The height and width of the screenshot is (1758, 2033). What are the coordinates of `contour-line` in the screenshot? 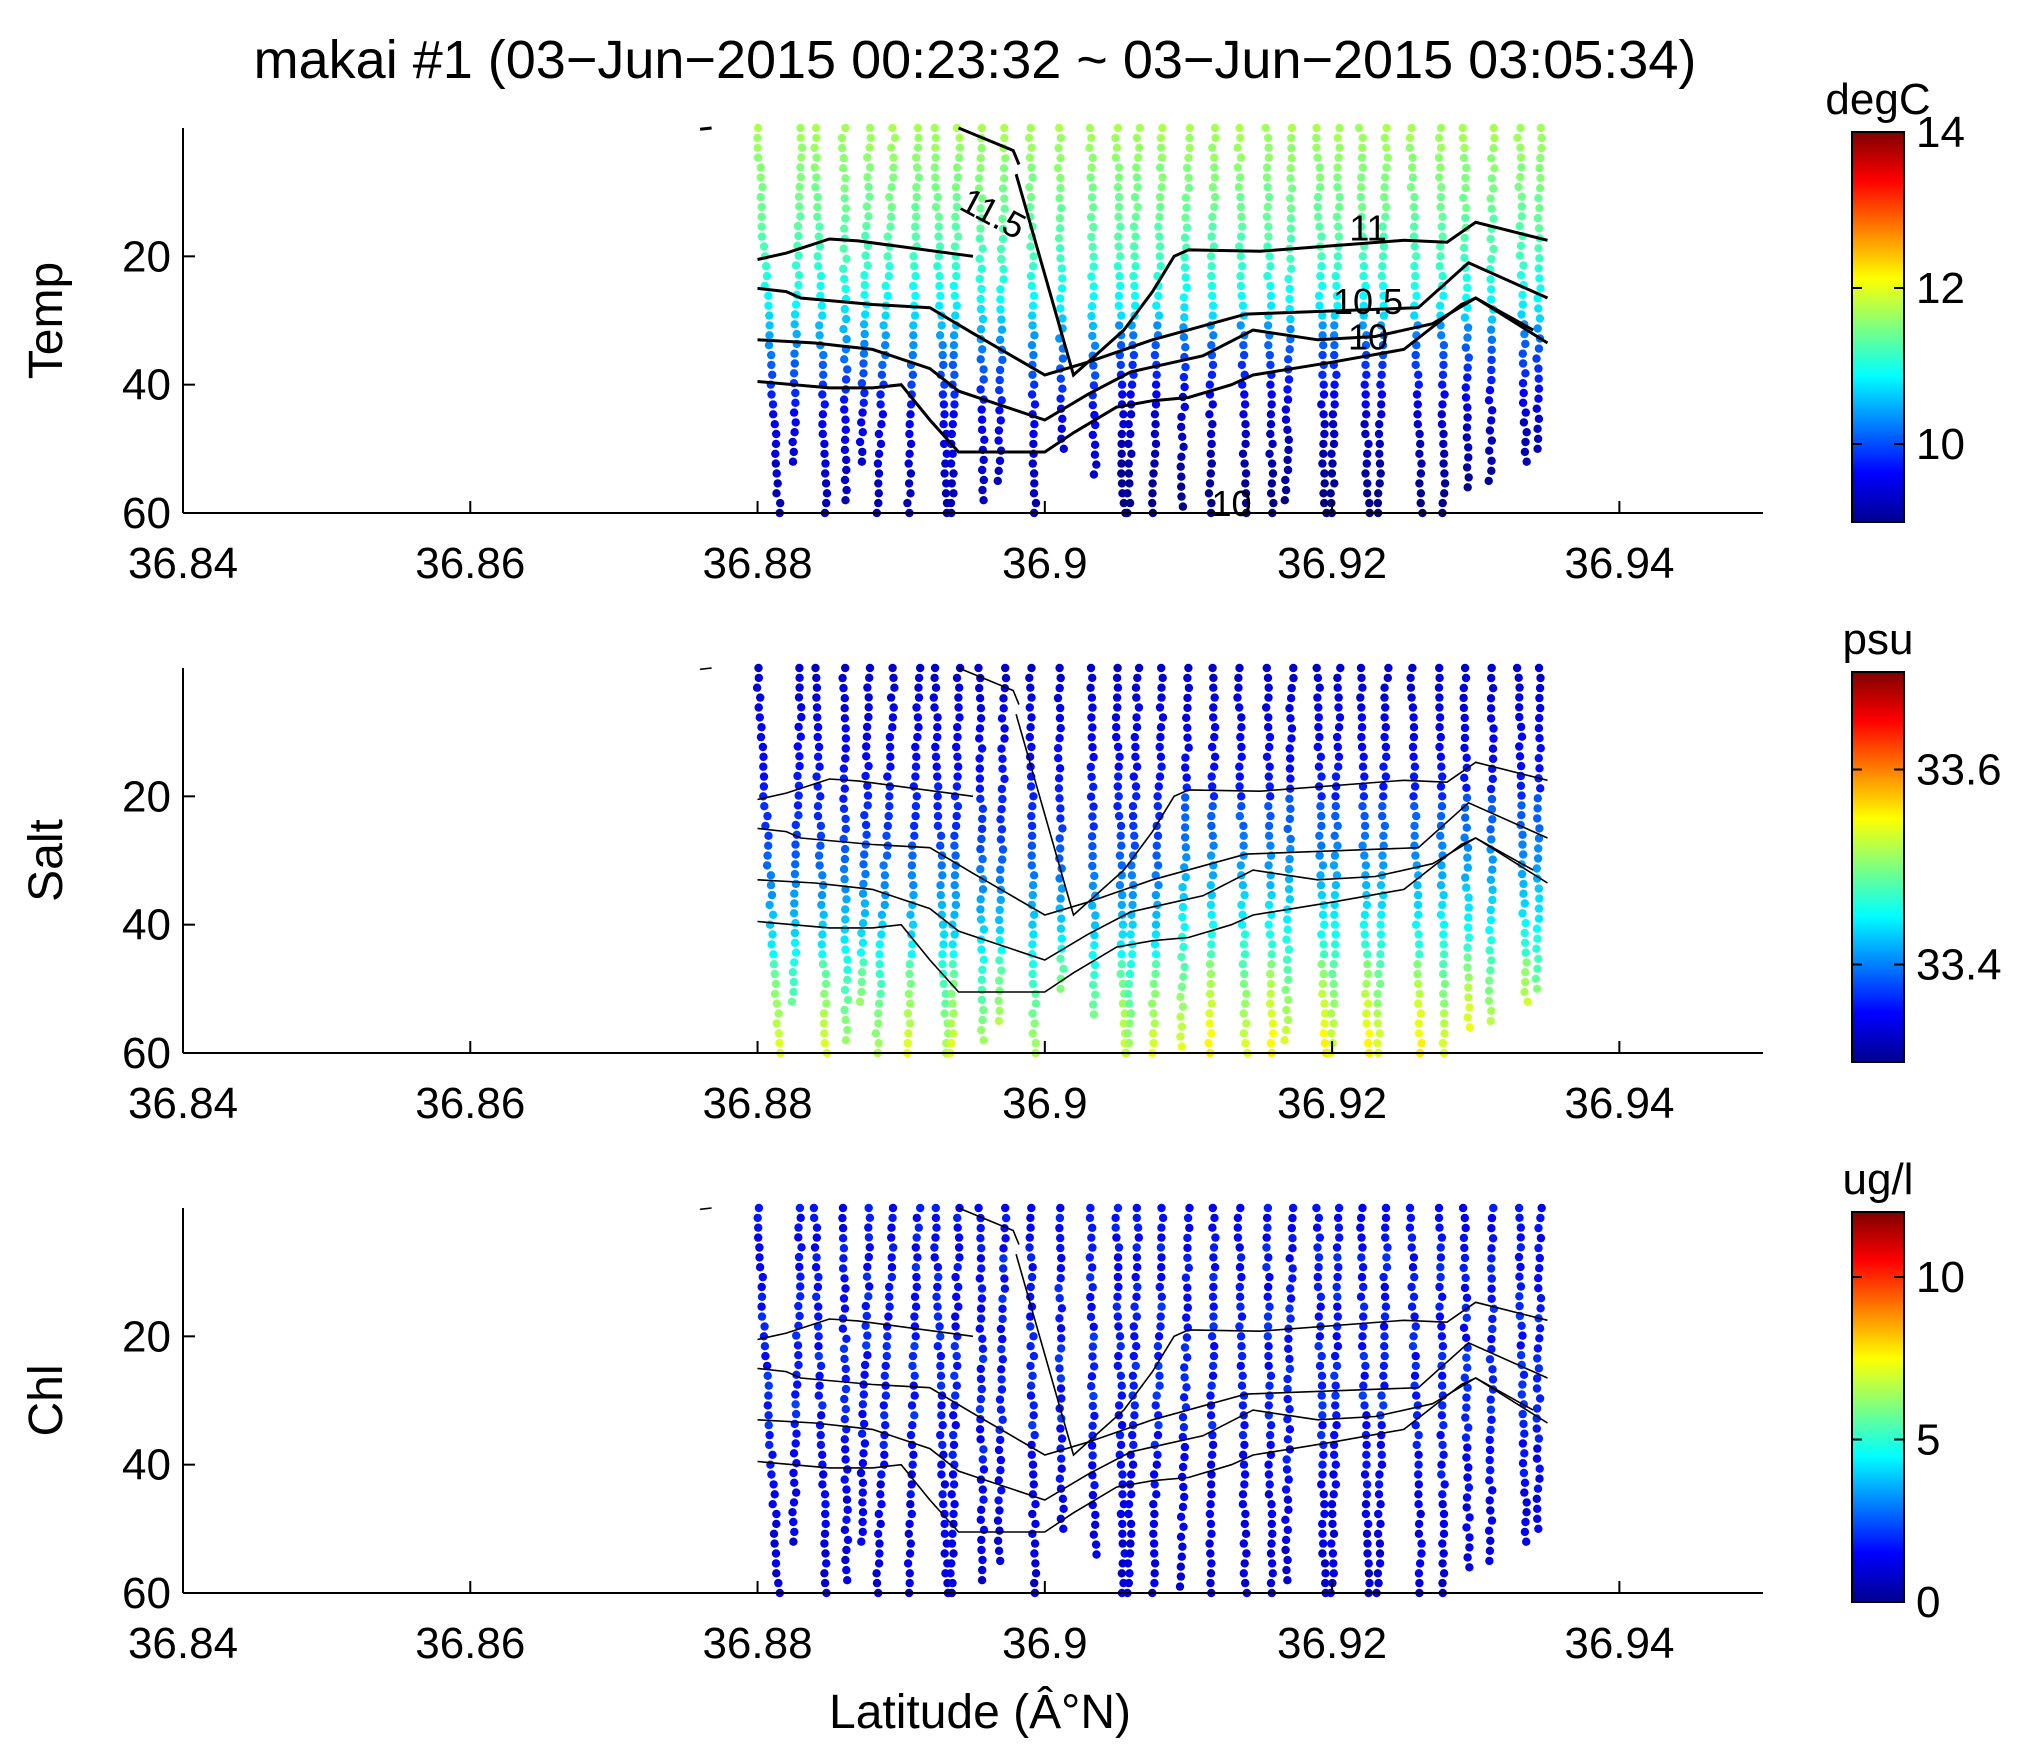 It's located at (1145, 375).